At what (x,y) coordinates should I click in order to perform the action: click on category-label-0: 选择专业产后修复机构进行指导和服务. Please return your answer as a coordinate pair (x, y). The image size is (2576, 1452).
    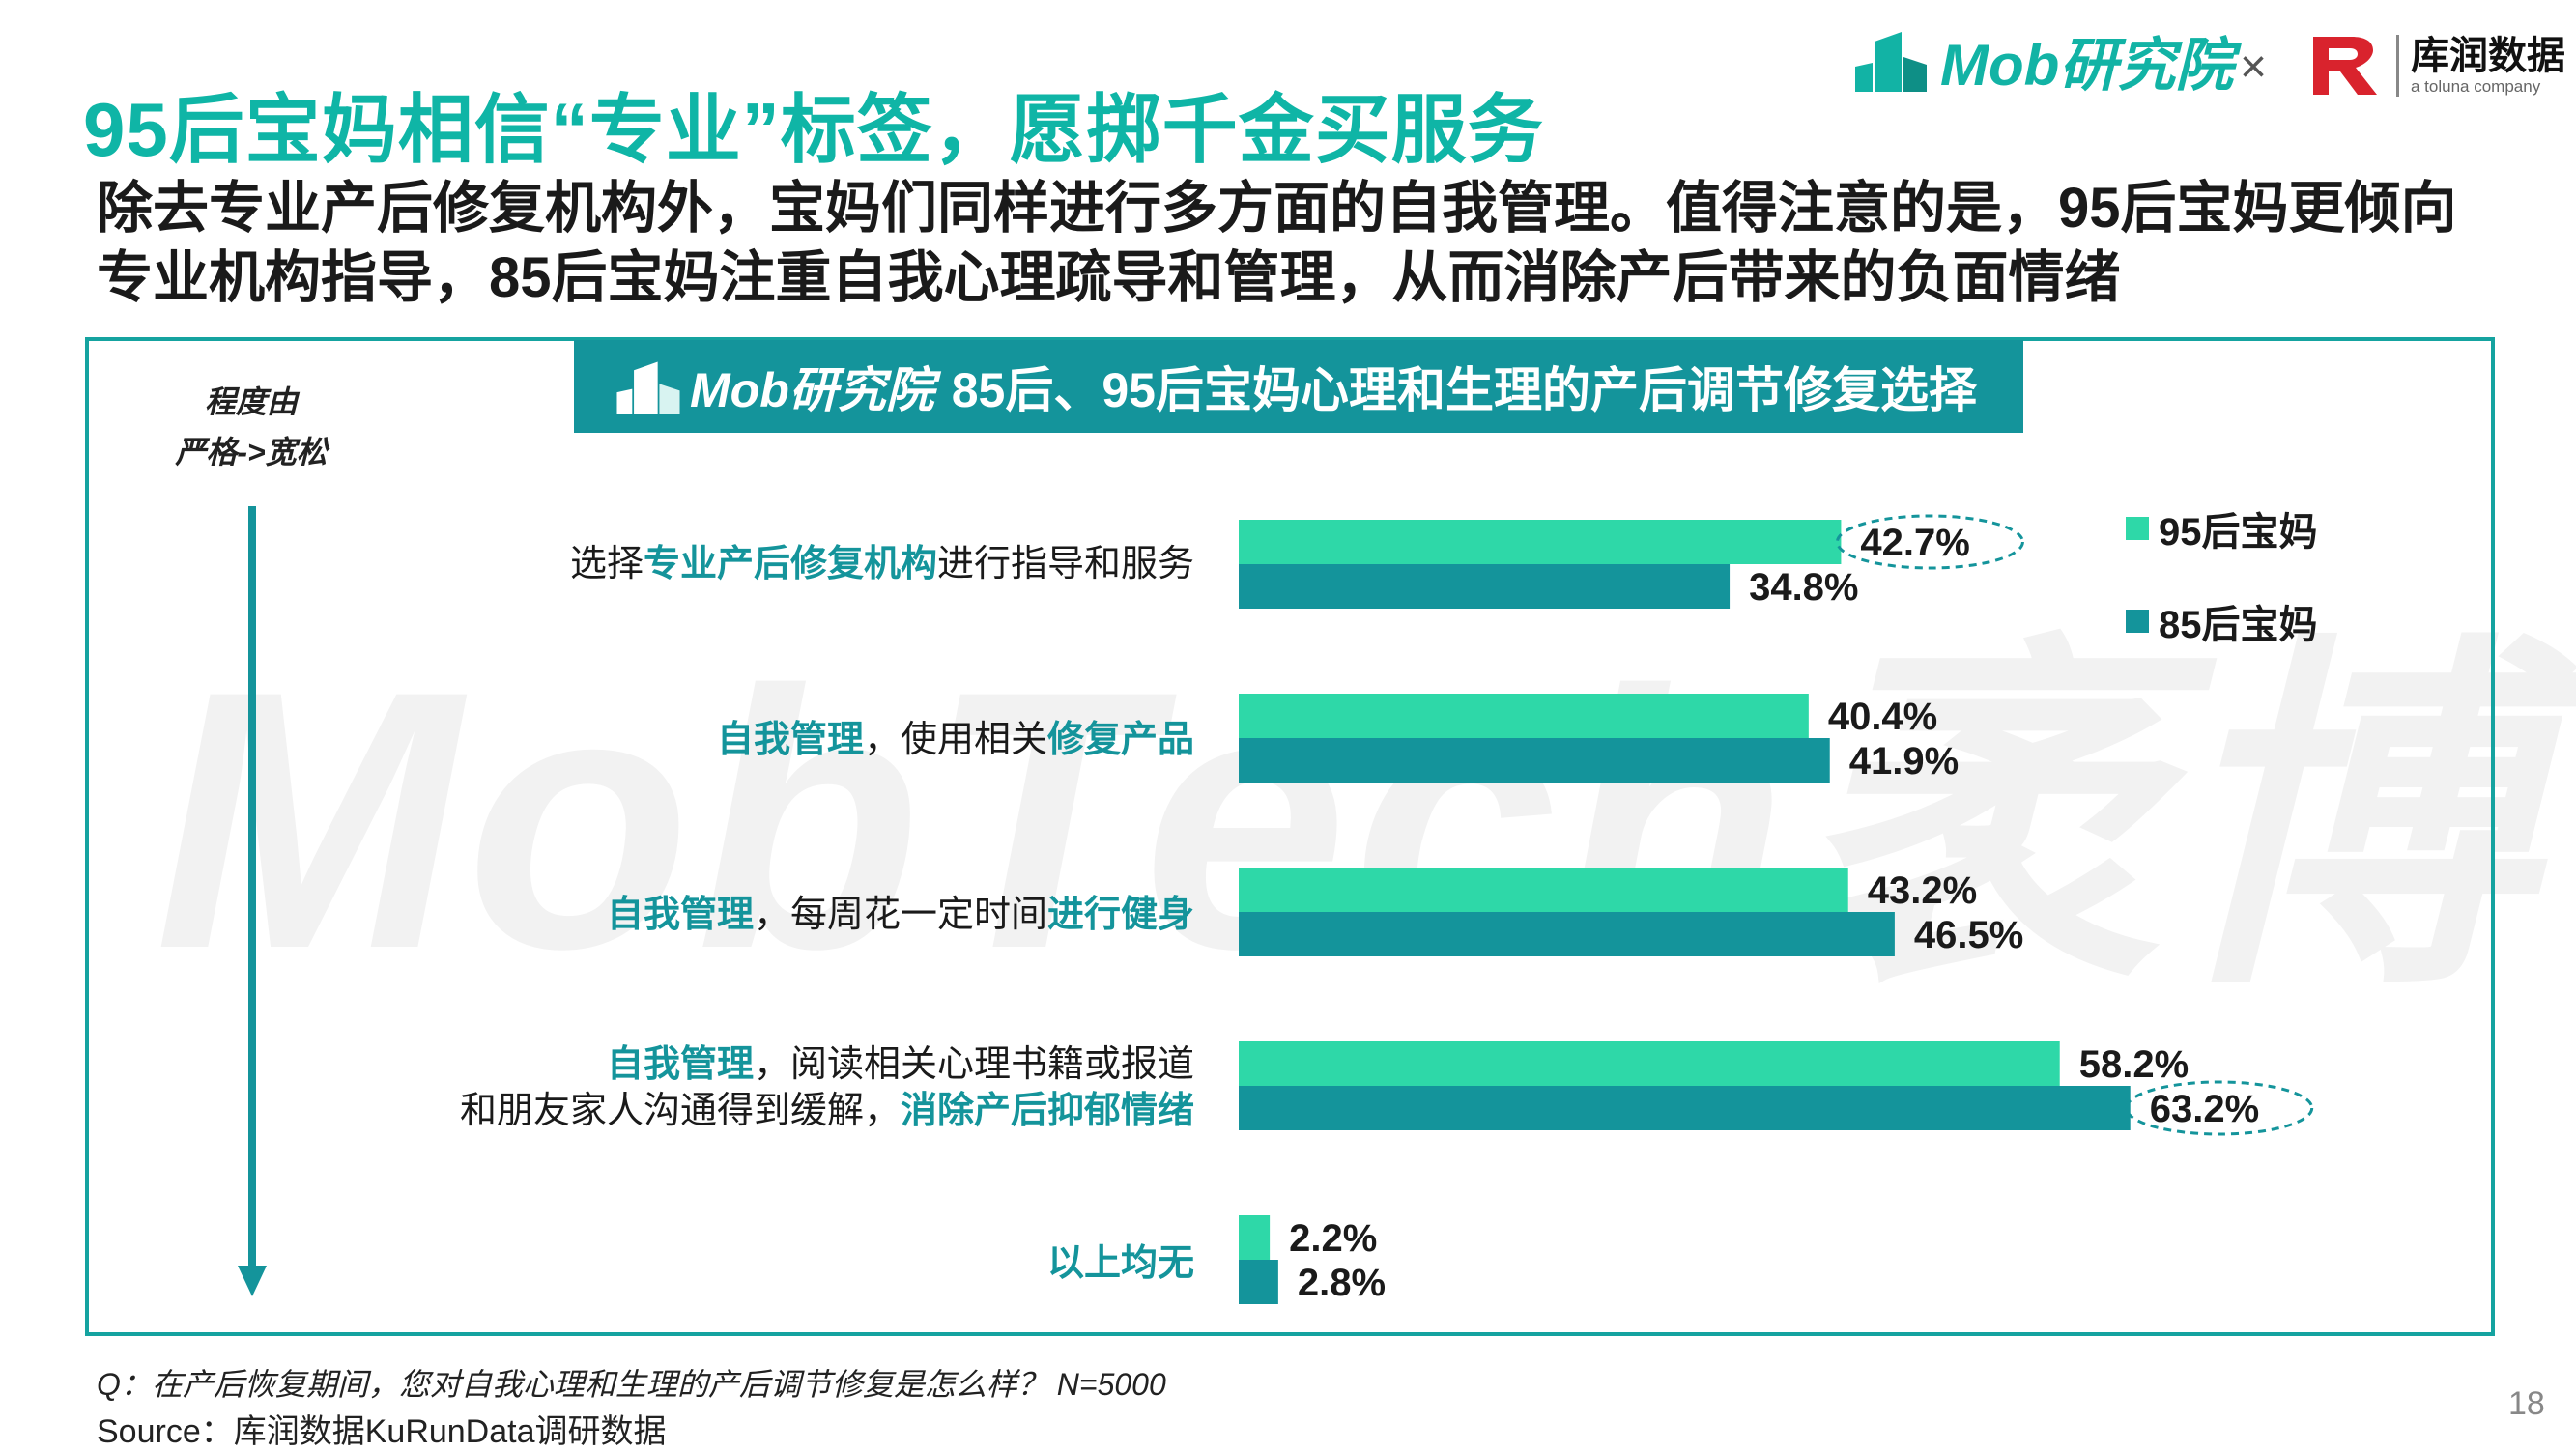
    Looking at the image, I should click on (882, 564).